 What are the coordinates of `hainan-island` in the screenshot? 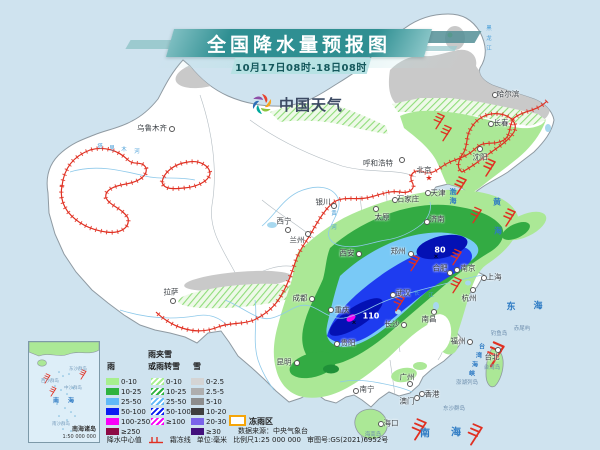 It's located at (371, 424).